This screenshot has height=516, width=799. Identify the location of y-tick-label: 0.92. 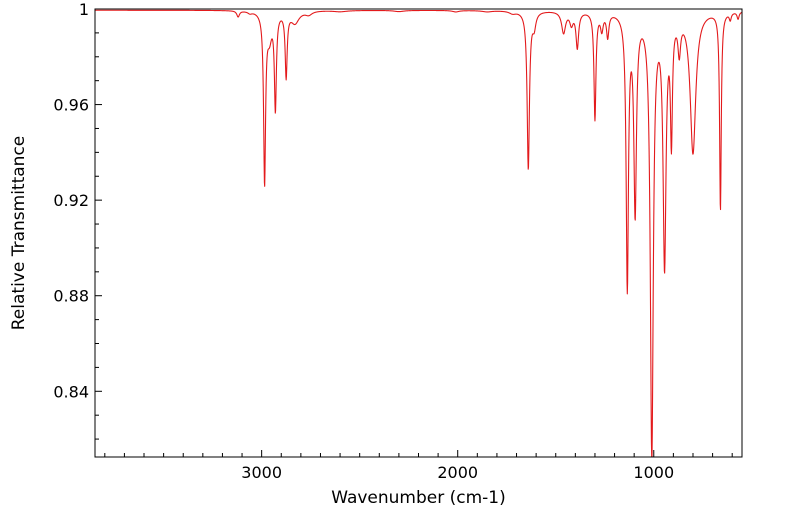
(71, 200).